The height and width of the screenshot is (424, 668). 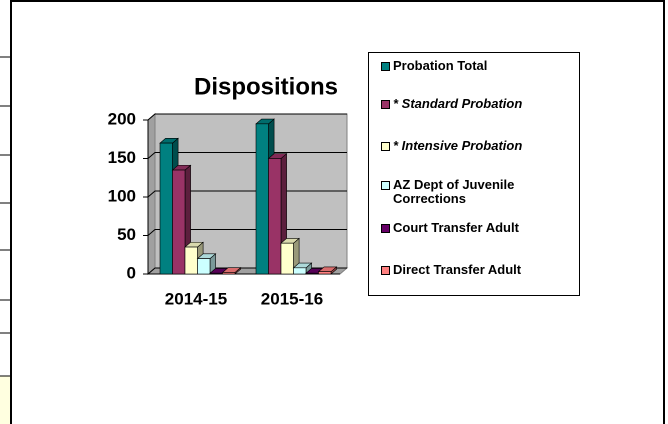 I want to click on legend-item: Probation Total, so click(x=485, y=66).